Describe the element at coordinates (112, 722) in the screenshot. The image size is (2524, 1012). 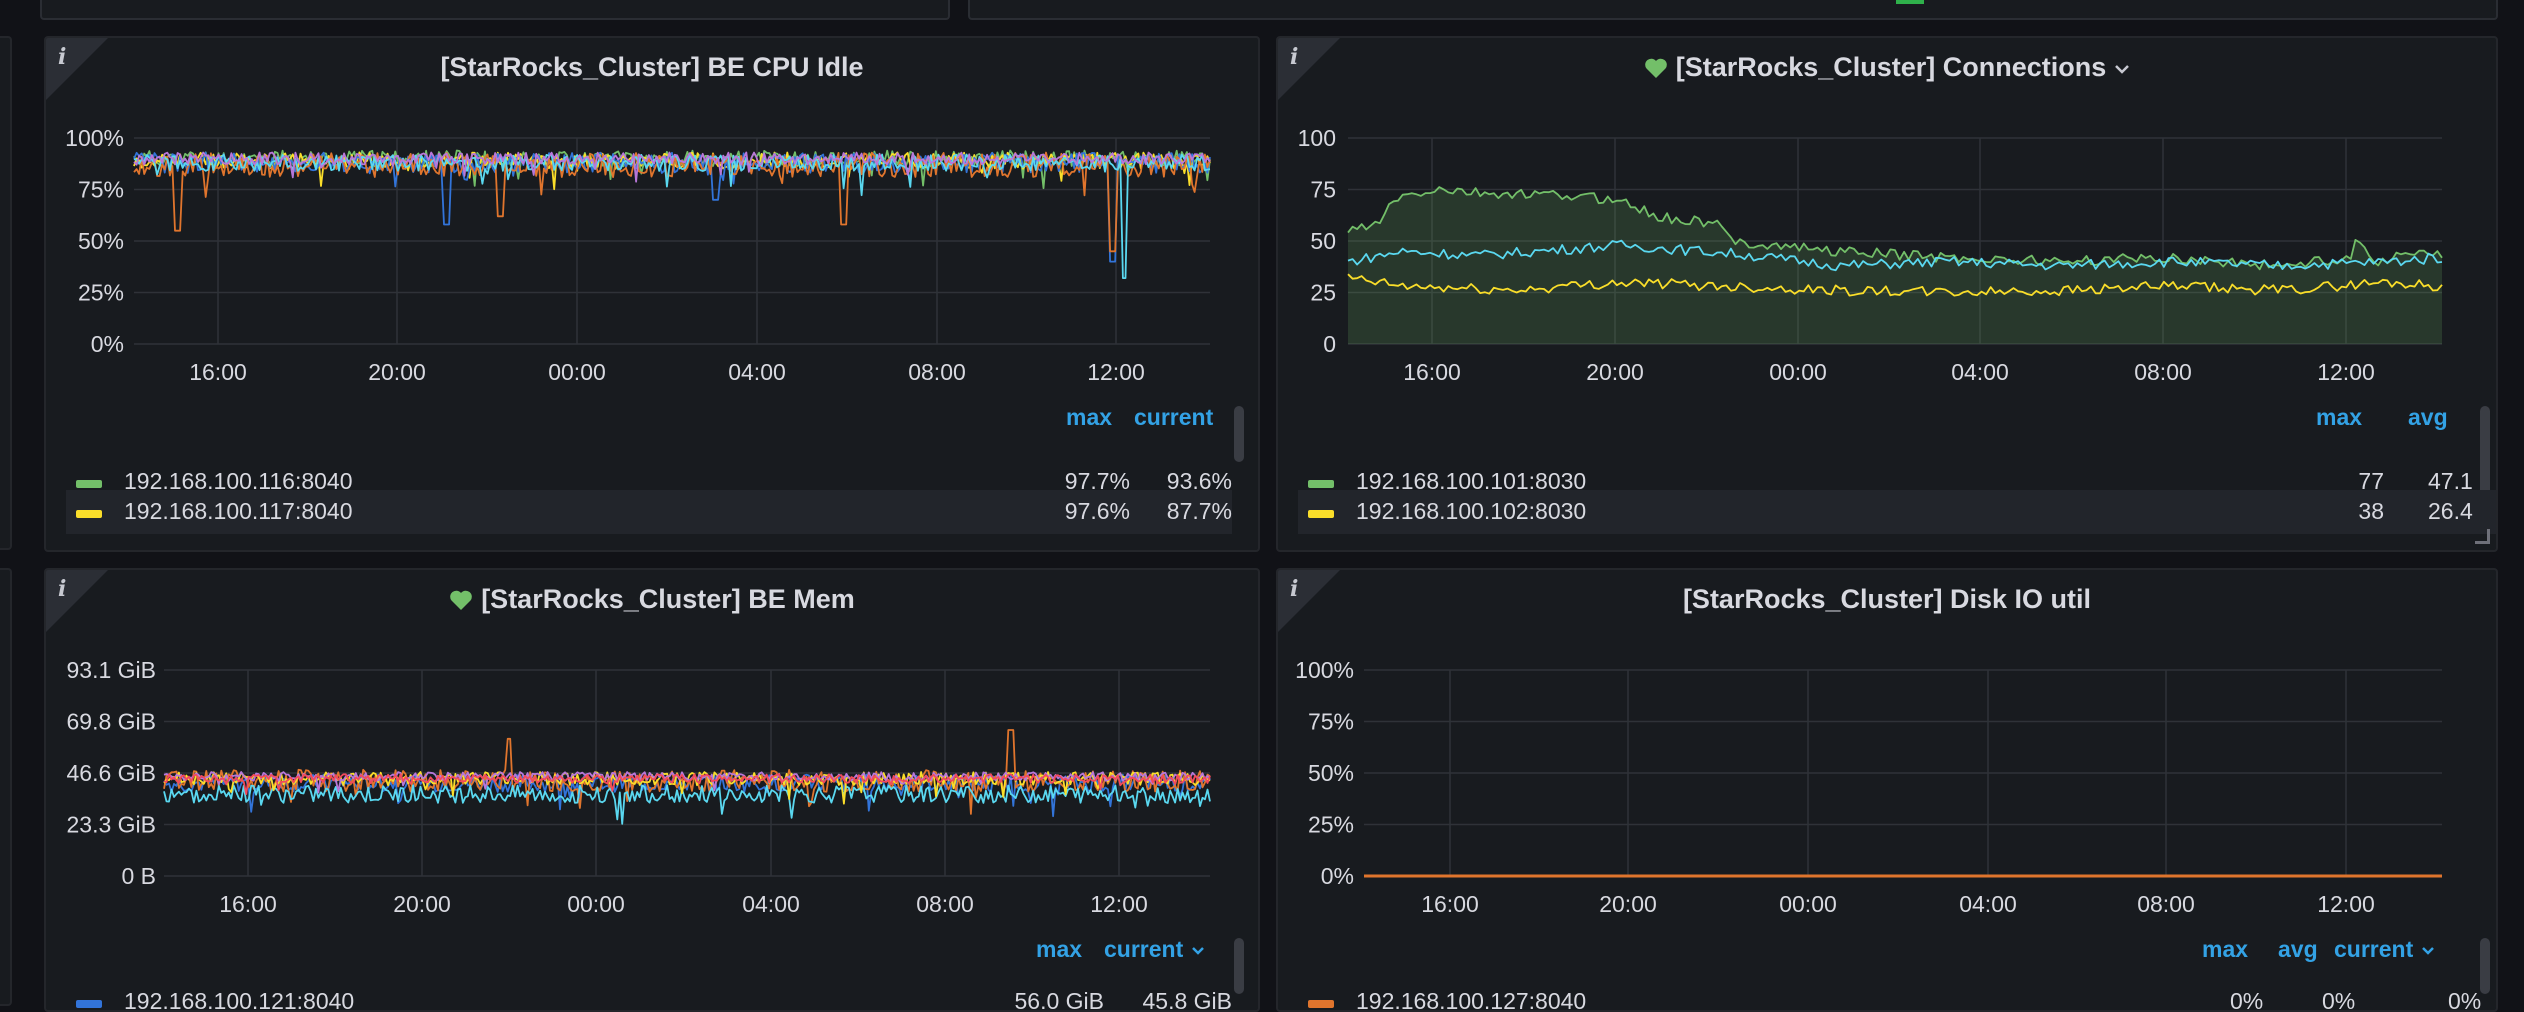
I see `y-tick-label: 69.8 GiB` at that location.